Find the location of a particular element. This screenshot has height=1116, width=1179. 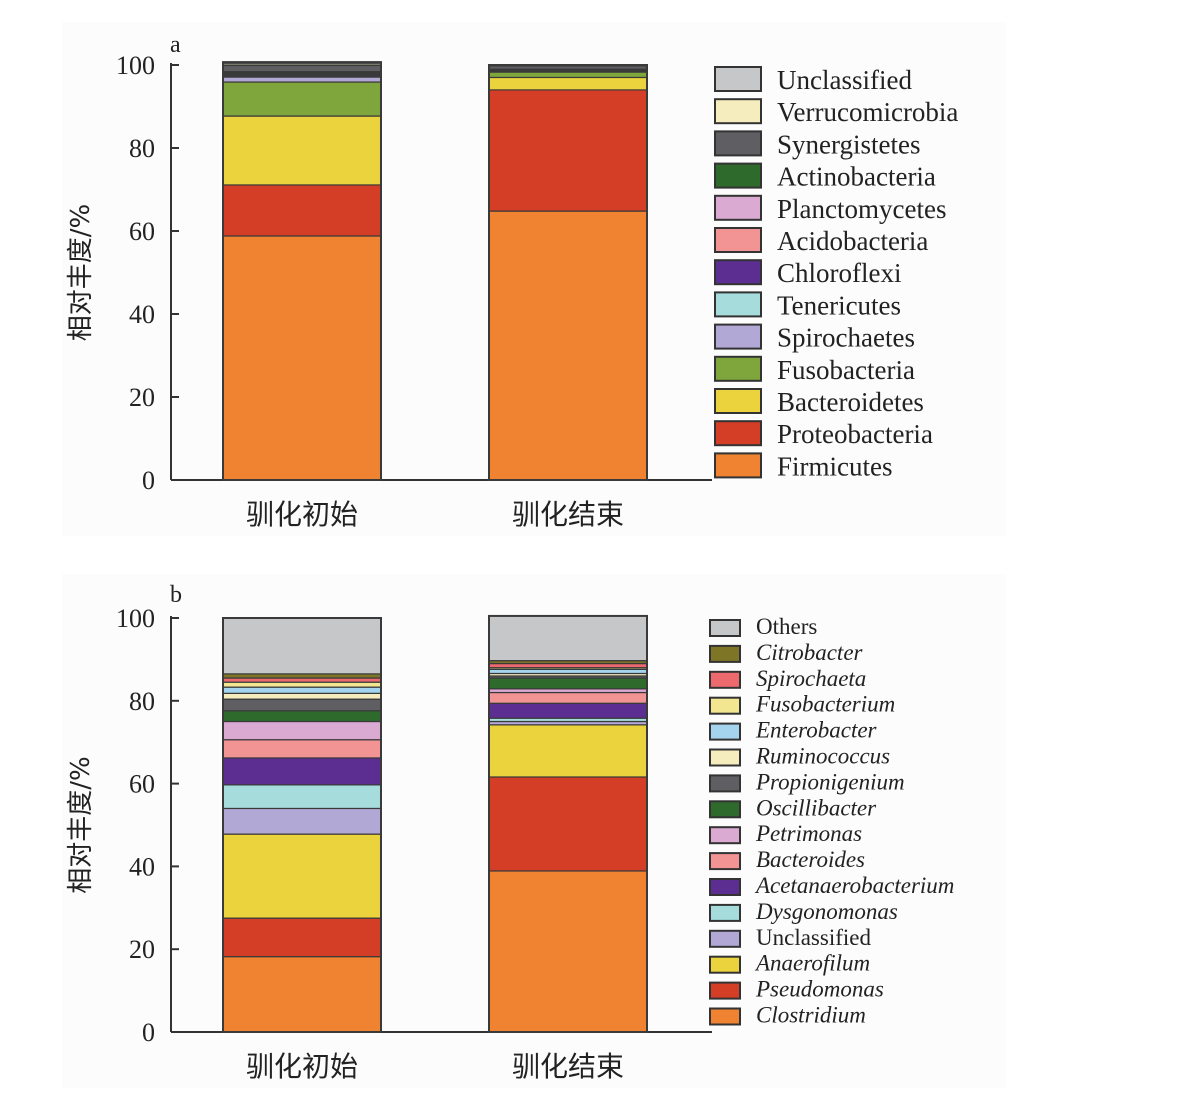

bar-segment-others-final is located at coordinates (568, 638).